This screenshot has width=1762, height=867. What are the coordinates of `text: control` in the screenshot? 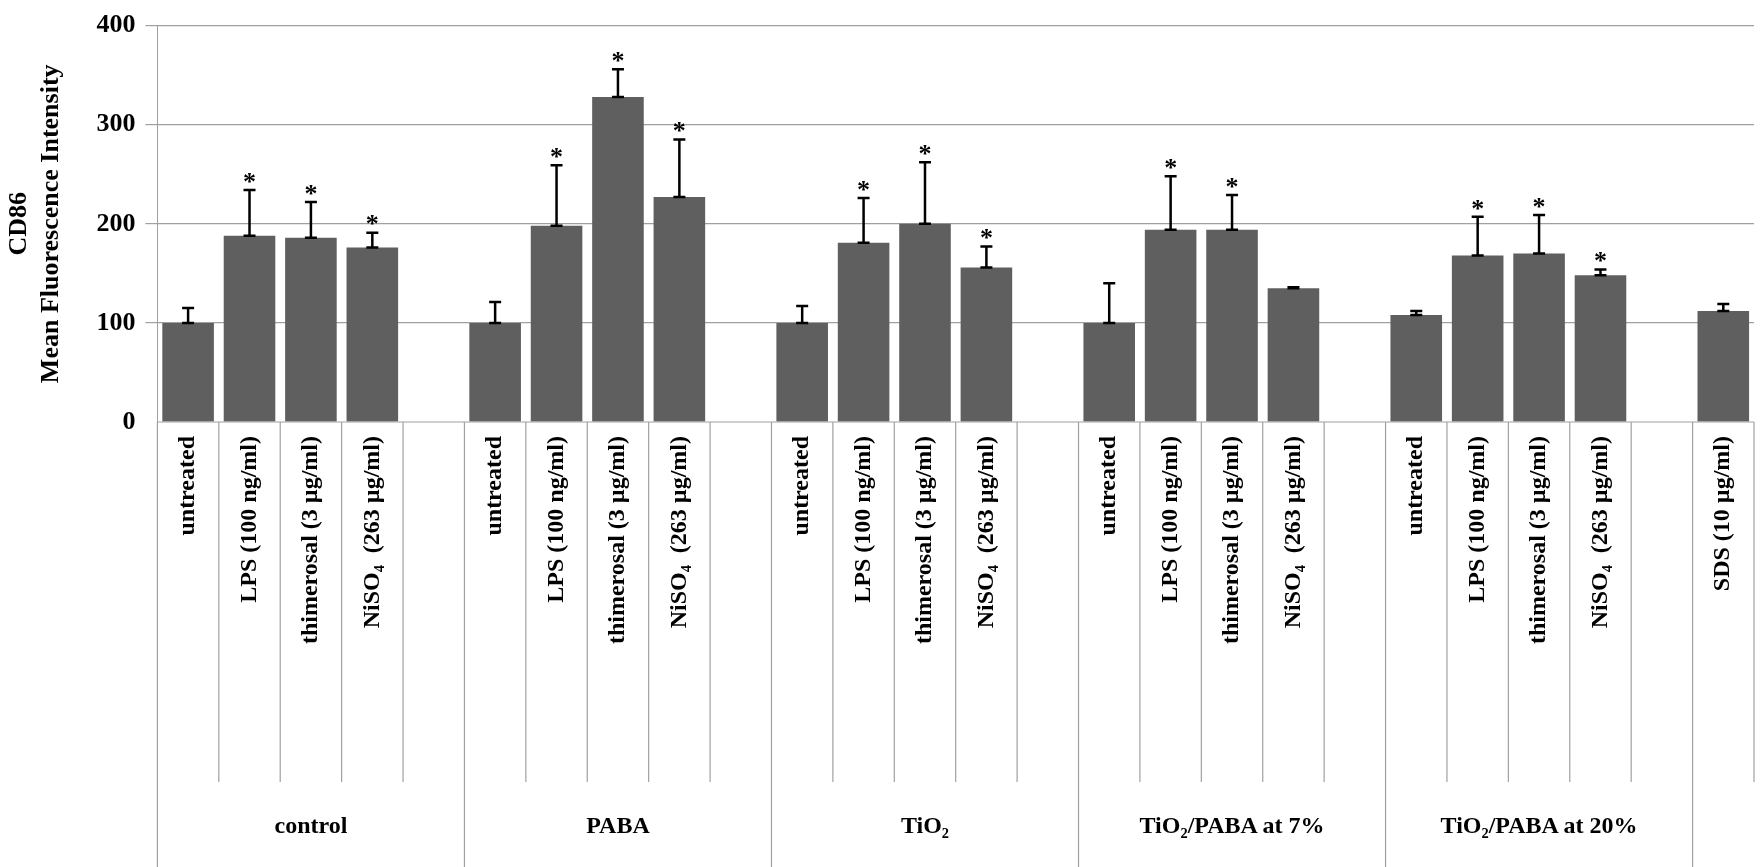 It's located at (311, 825).